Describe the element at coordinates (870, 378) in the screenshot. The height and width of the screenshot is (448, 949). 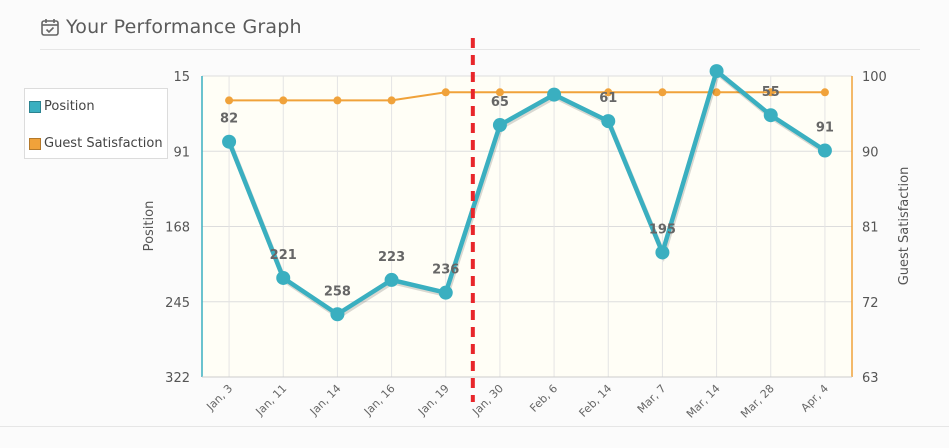
I see `y-right-tick-label: 63` at that location.